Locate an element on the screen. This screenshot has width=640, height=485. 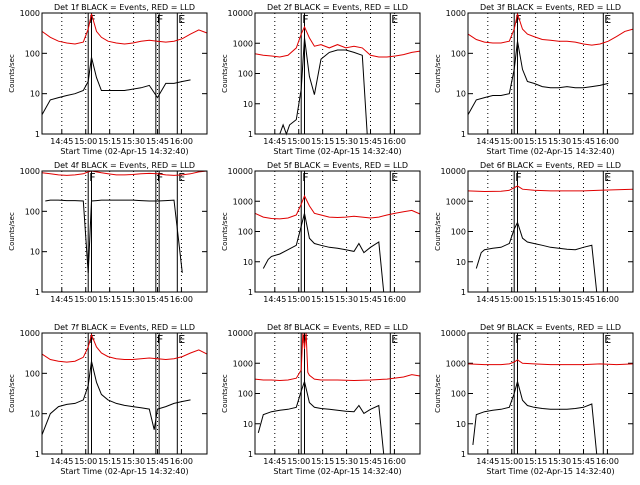
panel-title: Det 6f BLACK = Events, RED = LLD is located at coordinates (550, 165).